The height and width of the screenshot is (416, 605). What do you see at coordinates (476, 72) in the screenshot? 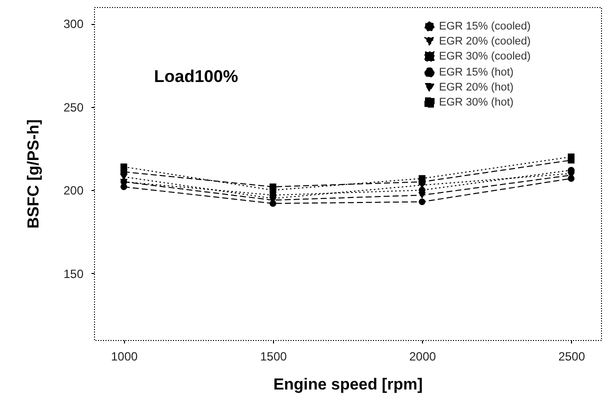
I see `legend-label: EGR 15% (hot)` at bounding box center [476, 72].